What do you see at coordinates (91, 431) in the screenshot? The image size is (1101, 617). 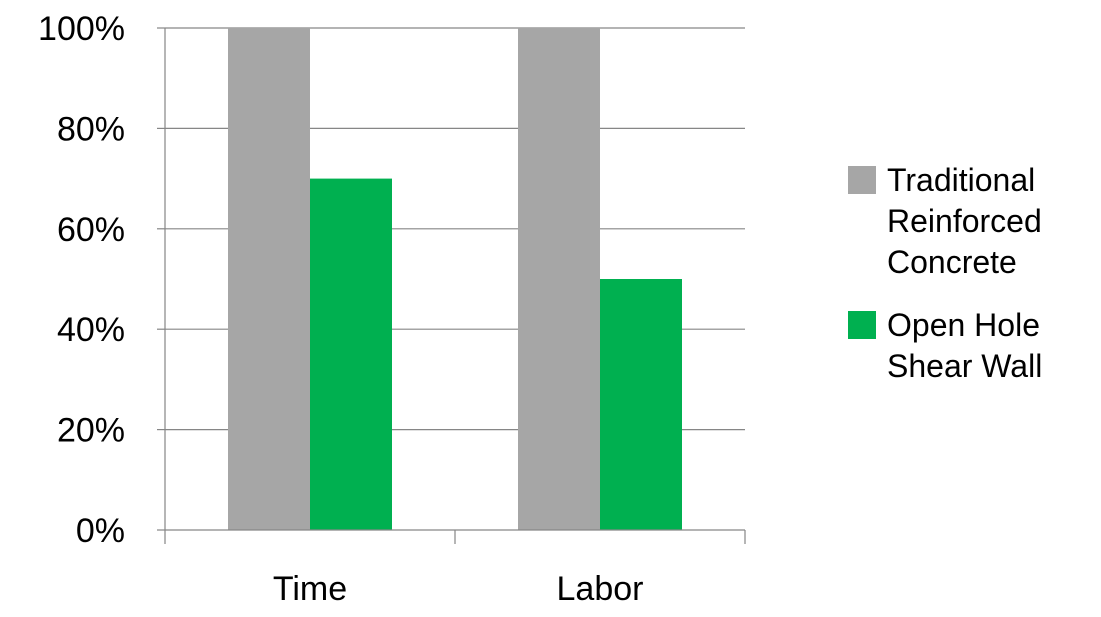 I see `y-tick-label: 20%` at bounding box center [91, 431].